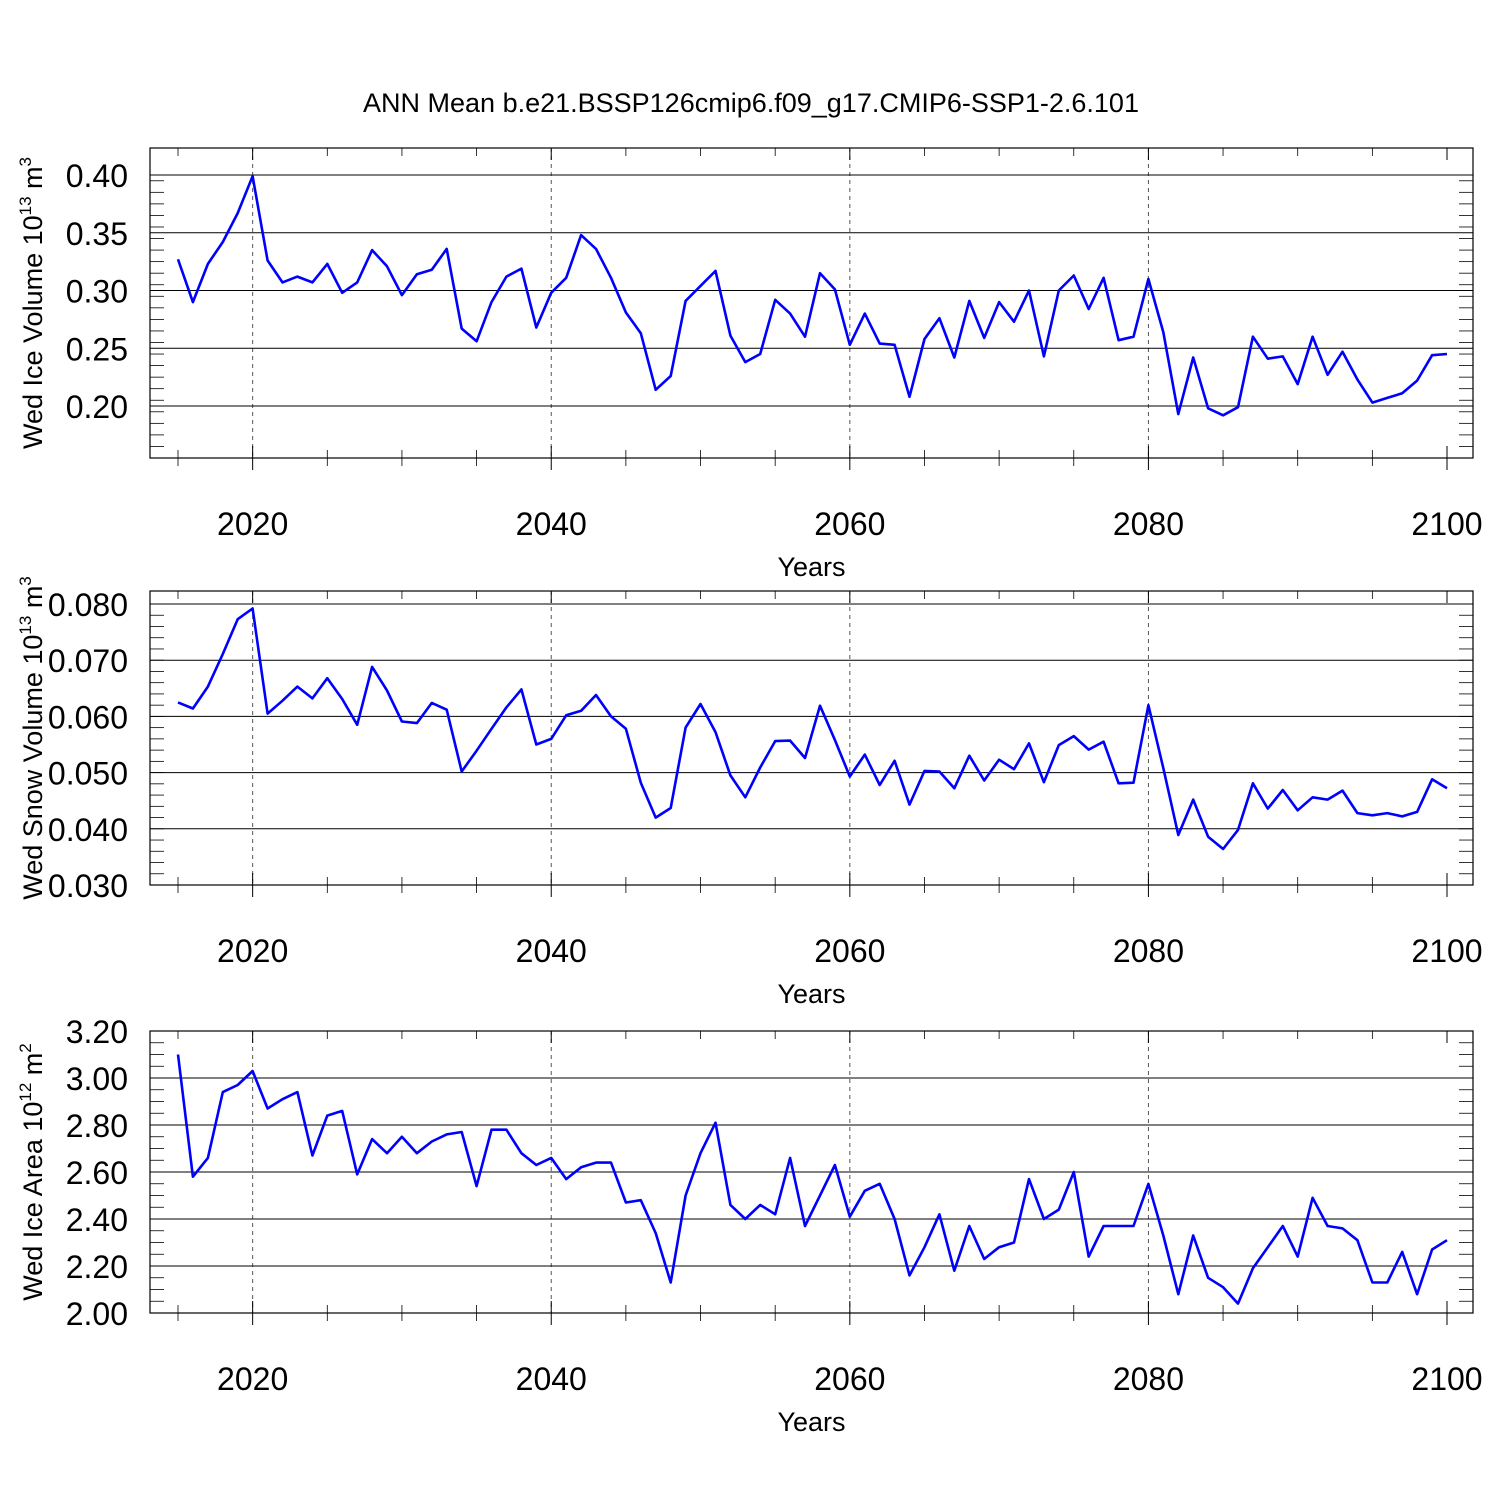  What do you see at coordinates (33, 1201) in the screenshot?
I see `y-axis-label-part: Wed Ice Area 10` at bounding box center [33, 1201].